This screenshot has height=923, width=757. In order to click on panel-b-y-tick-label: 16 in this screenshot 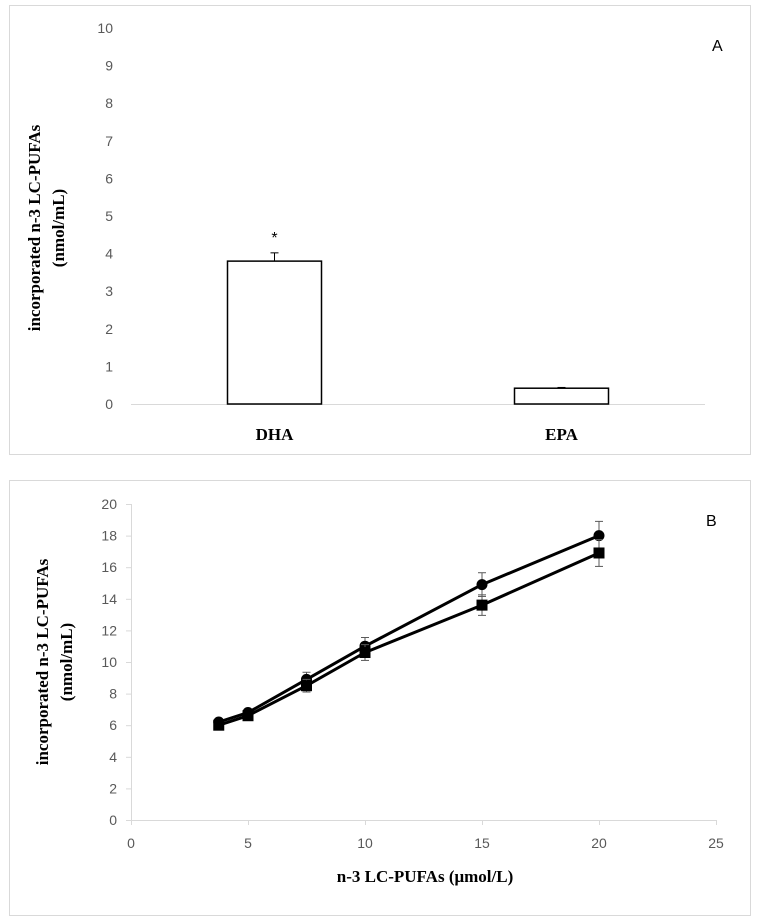, I will do `click(109, 567)`.